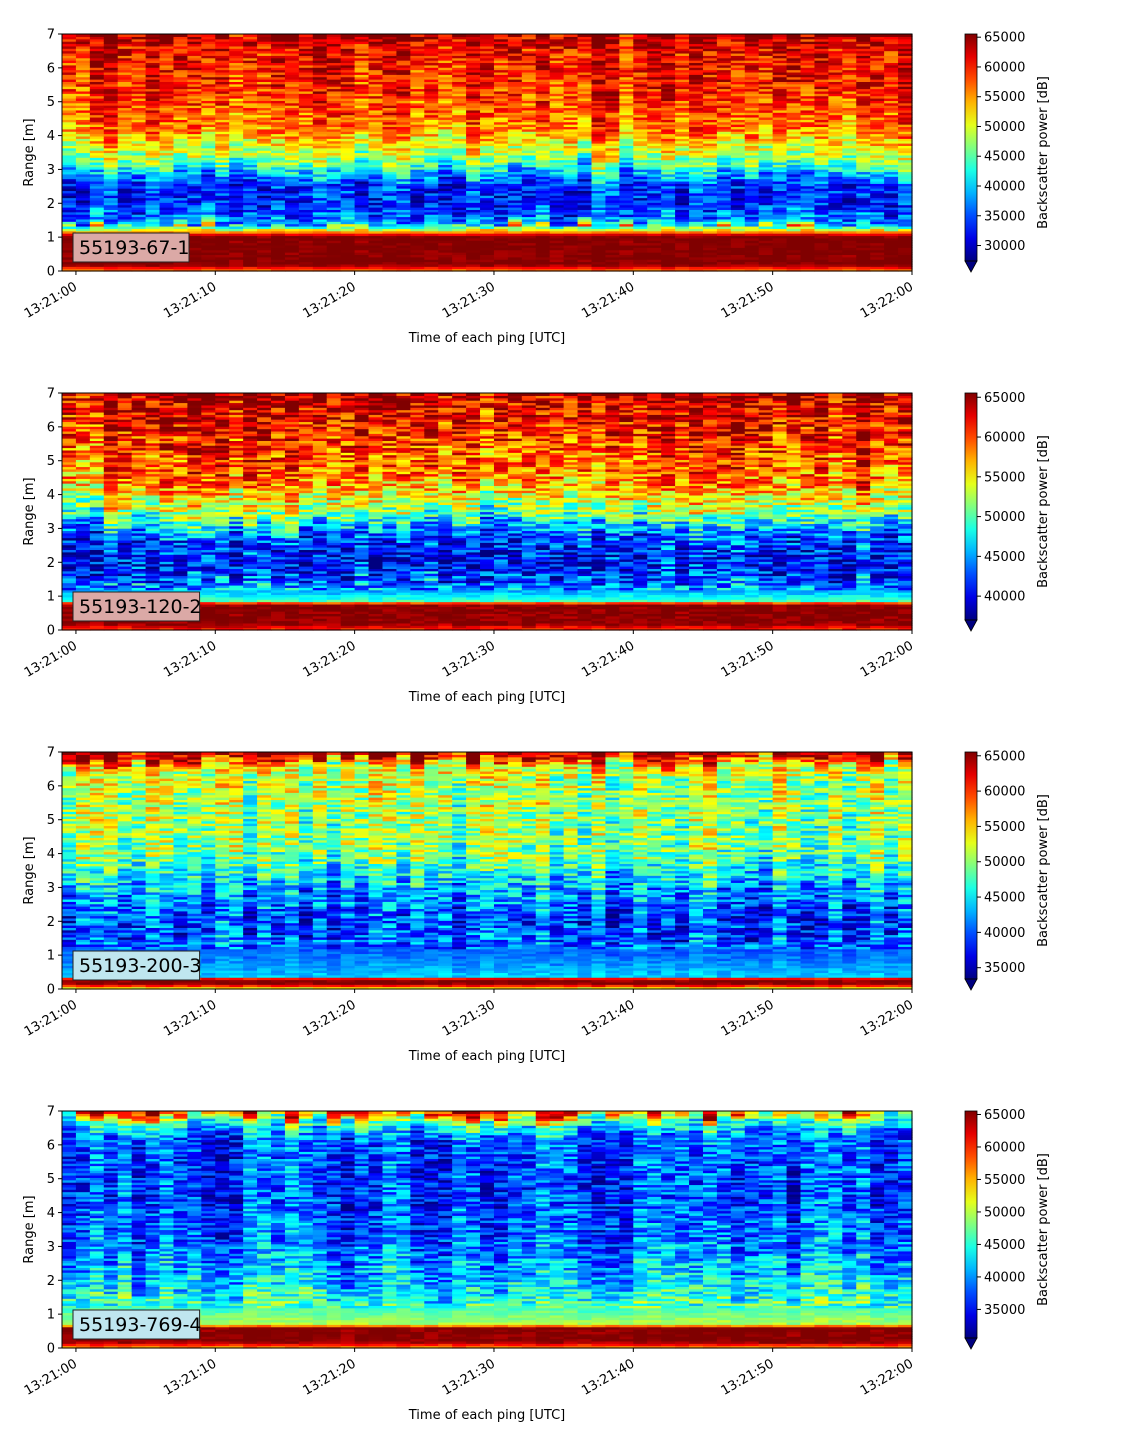 This screenshot has height=1440, width=1140. Describe the element at coordinates (487, 153) in the screenshot. I see `heatmap` at that location.